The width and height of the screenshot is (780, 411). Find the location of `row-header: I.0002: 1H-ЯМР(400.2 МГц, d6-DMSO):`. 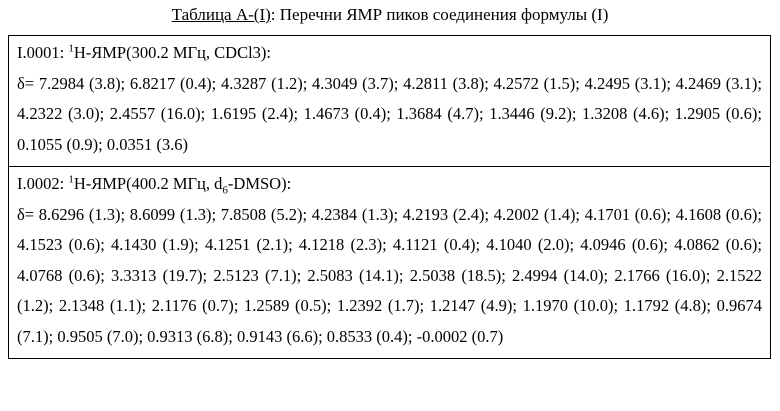

row-header: I.0002: 1H-ЯМР(400.2 МГц, d6-DMSO): is located at coordinates (389, 184).